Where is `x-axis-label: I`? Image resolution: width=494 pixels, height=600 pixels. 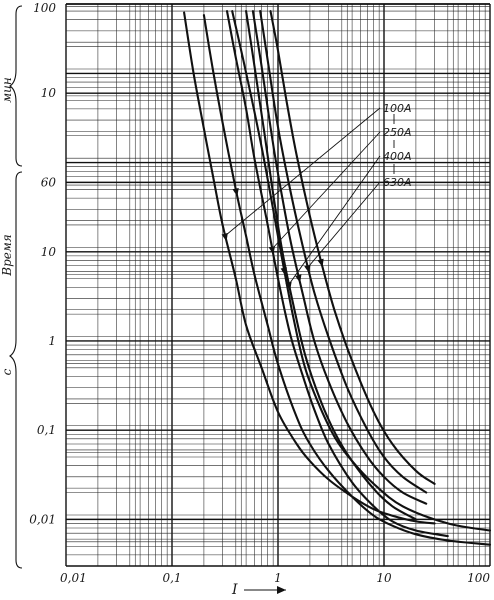
x-axis-label: I is located at coordinates (234, 590).